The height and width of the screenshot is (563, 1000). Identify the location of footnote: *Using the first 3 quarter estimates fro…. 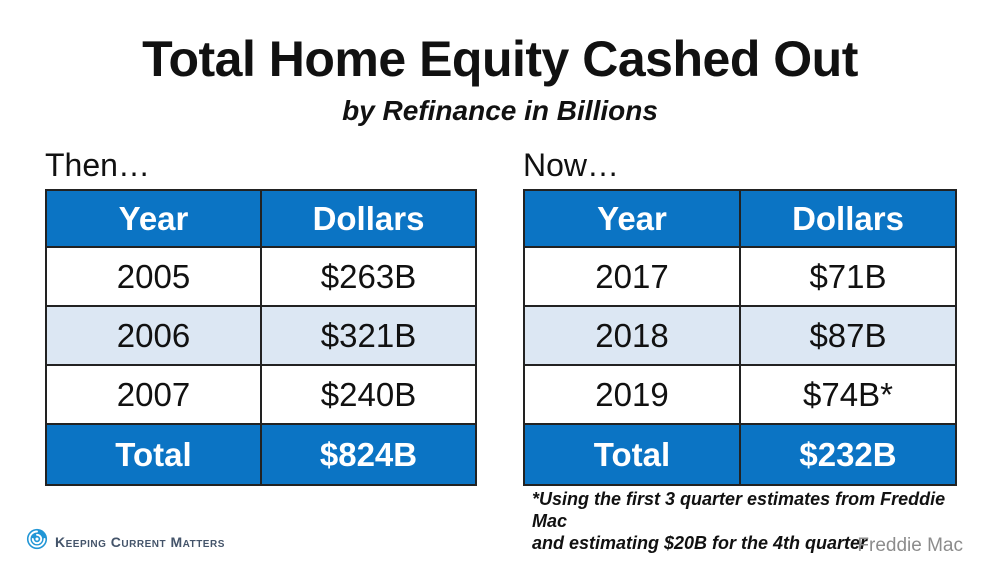
(757, 521).